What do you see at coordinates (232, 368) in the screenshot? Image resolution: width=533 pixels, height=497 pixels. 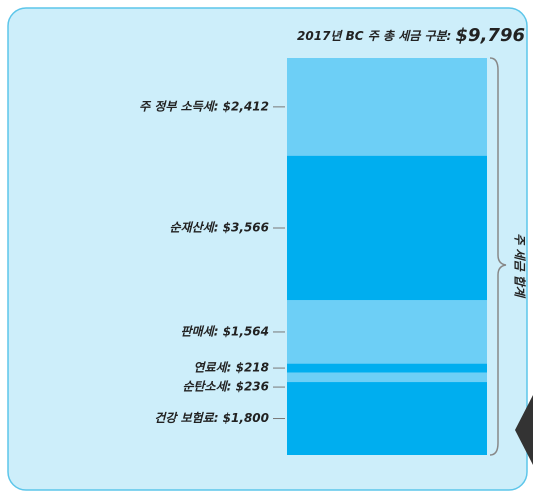 I see `segment-label: 연료세: $218` at bounding box center [232, 368].